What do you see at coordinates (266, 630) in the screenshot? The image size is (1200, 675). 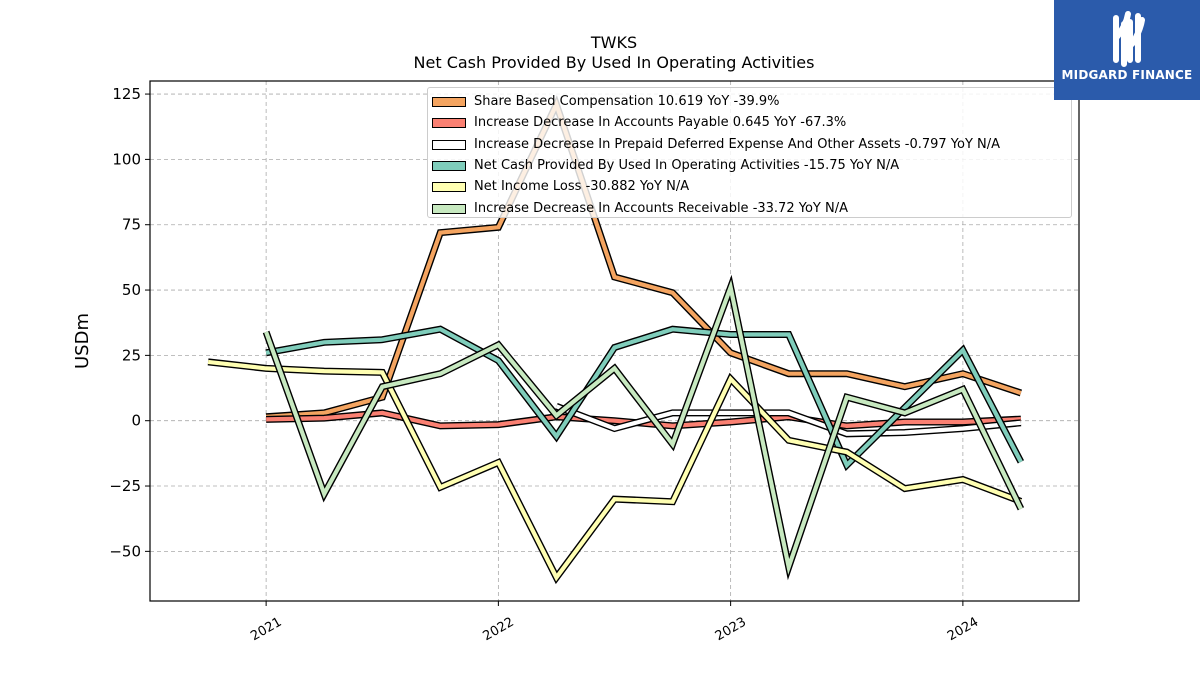 I see `x-tick-label: 2021` at bounding box center [266, 630].